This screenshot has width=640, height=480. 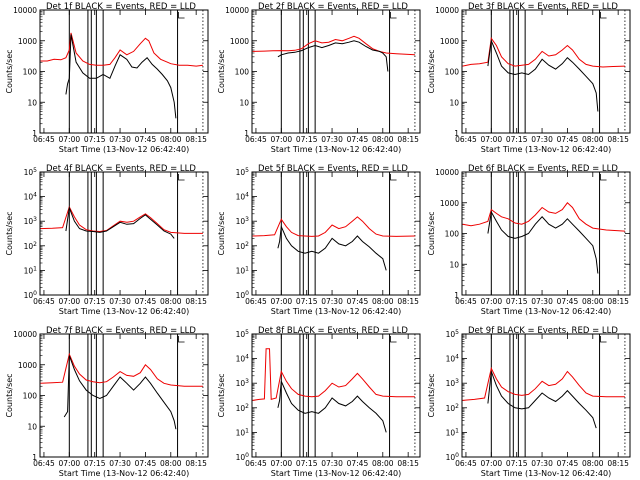 What do you see at coordinates (32, 426) in the screenshot?
I see `y-tick-label: 10` at bounding box center [32, 426].